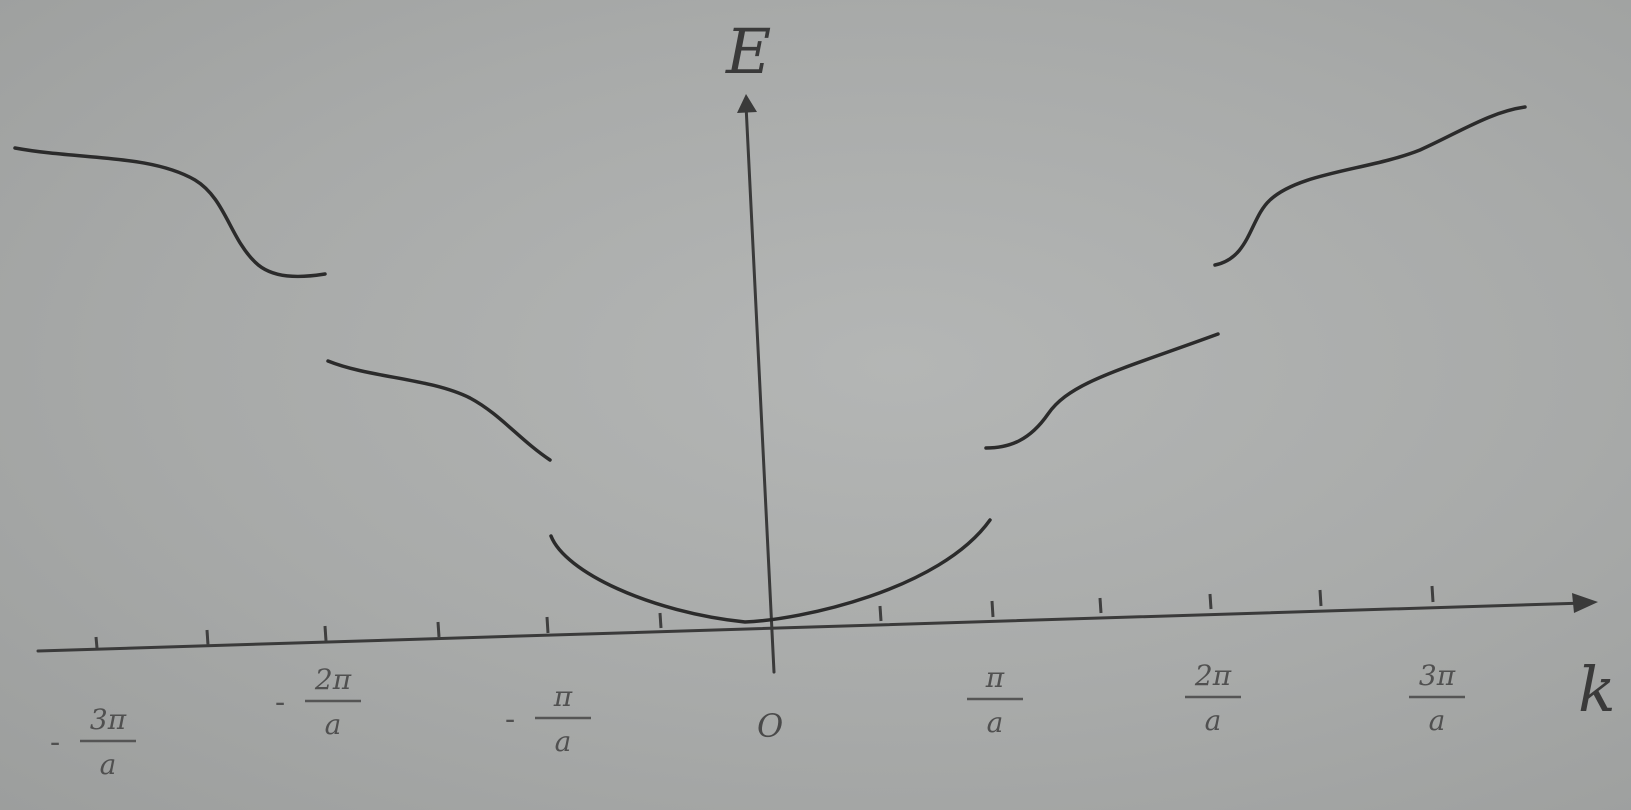  I want to click on k-axis-arrowhead, so click(1585, 603).